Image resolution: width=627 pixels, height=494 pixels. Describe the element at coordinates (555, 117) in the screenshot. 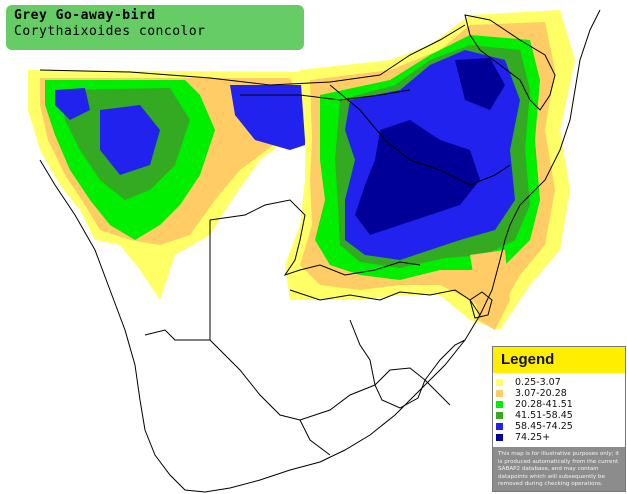

I see `mozambique-coast` at that location.